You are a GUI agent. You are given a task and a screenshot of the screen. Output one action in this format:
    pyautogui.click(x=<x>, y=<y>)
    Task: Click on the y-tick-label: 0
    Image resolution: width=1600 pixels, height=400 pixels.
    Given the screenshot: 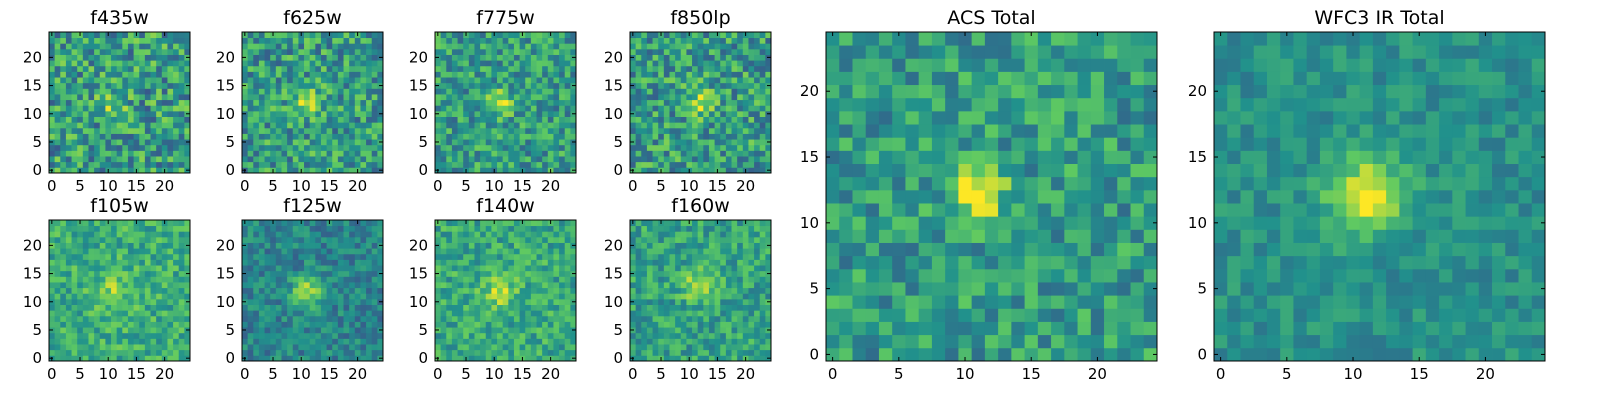 What is the action you would take?
    pyautogui.click(x=230, y=170)
    